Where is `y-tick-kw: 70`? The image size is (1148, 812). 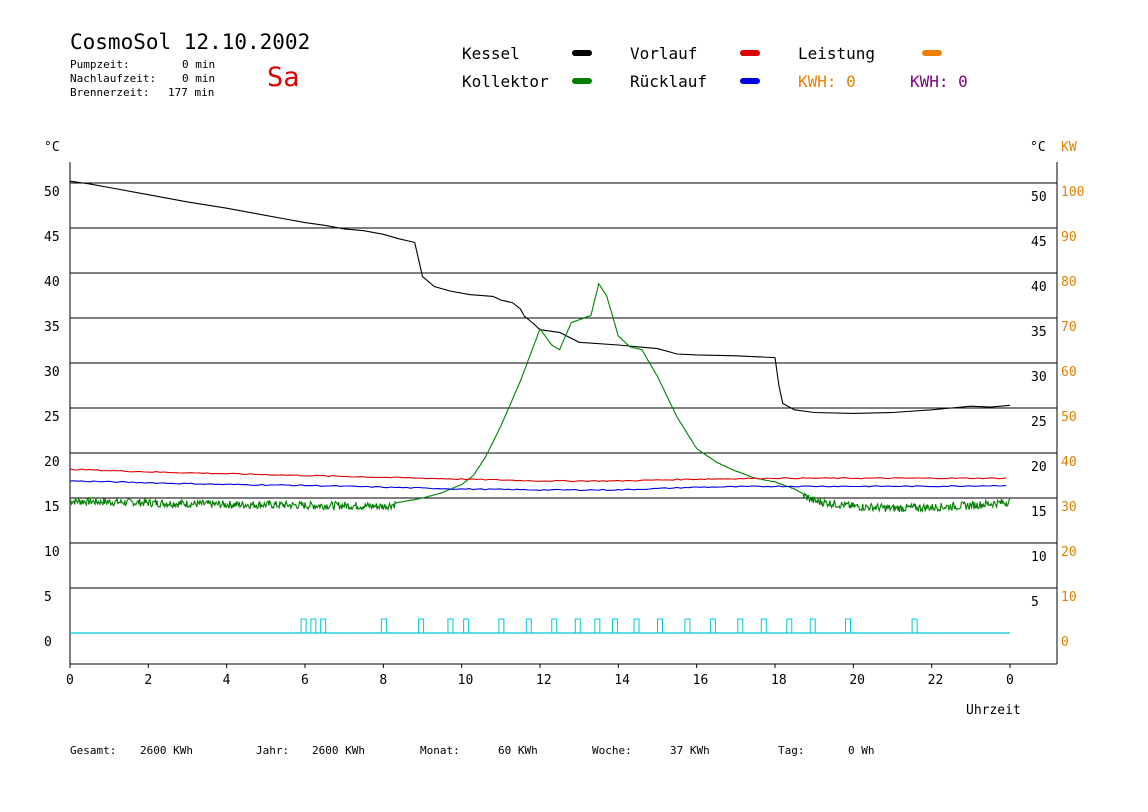
y-tick-kw: 70 is located at coordinates (1069, 327).